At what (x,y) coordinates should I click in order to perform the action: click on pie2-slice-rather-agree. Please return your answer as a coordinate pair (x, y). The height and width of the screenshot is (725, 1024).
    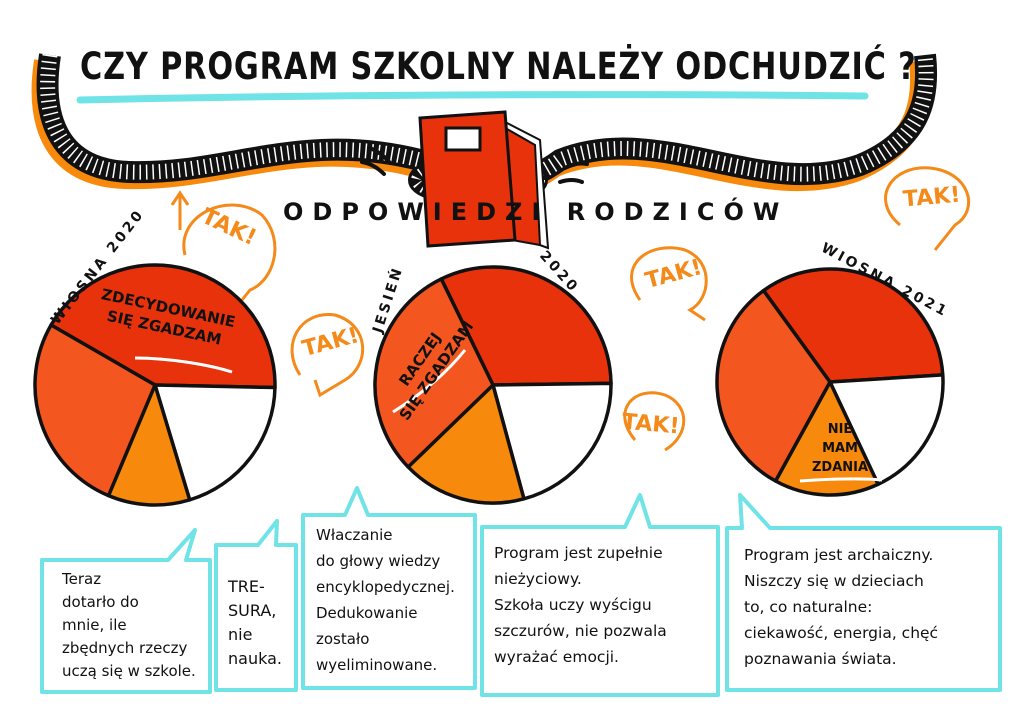
    Looking at the image, I should click on (434, 373).